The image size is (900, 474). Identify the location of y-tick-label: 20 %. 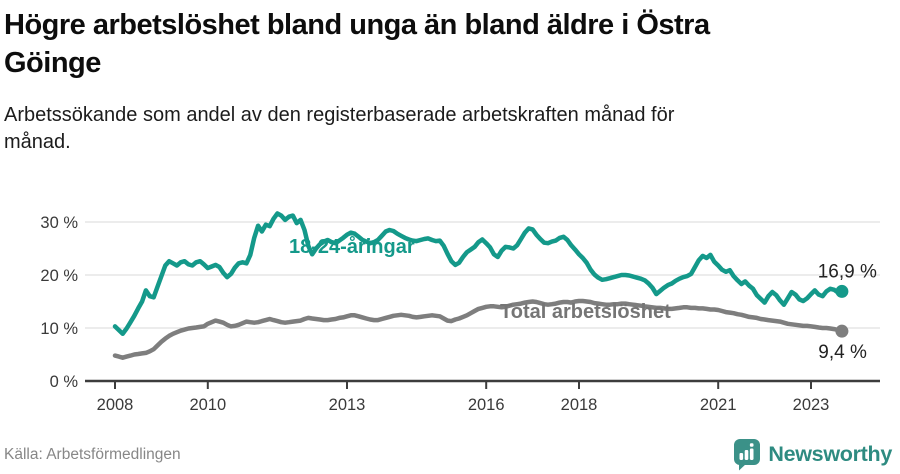
(59, 276).